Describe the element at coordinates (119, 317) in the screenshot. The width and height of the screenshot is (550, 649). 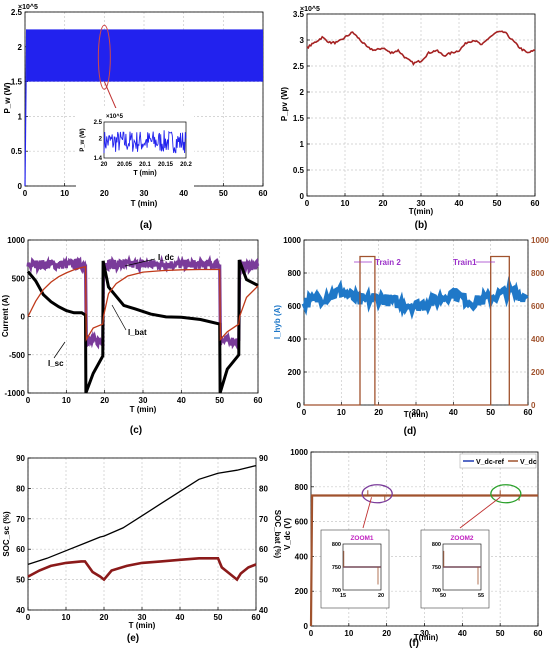
I see `label-ibat-pointer` at that location.